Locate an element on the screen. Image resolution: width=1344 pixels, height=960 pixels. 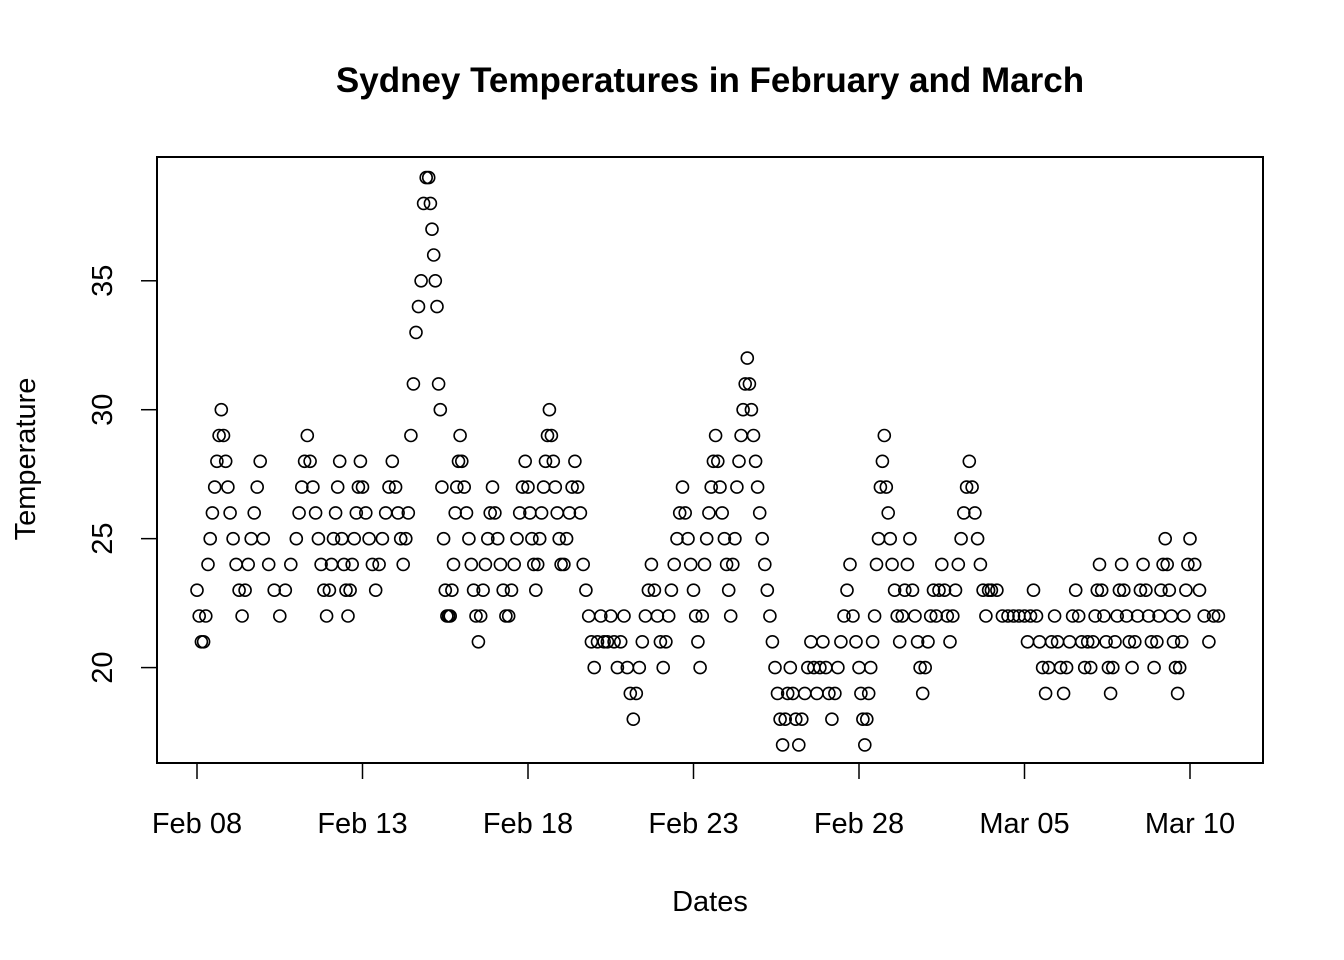
x-axis-label: Dates is located at coordinates (710, 902).